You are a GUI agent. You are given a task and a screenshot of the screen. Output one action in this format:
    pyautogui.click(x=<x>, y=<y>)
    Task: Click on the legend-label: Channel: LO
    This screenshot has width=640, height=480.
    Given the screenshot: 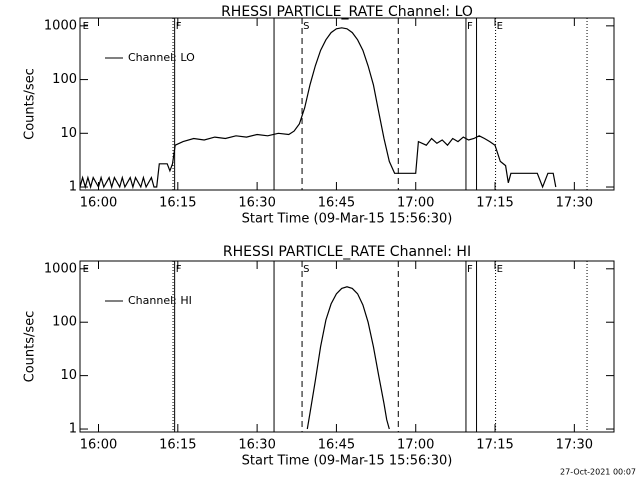 What is the action you would take?
    pyautogui.click(x=161, y=57)
    